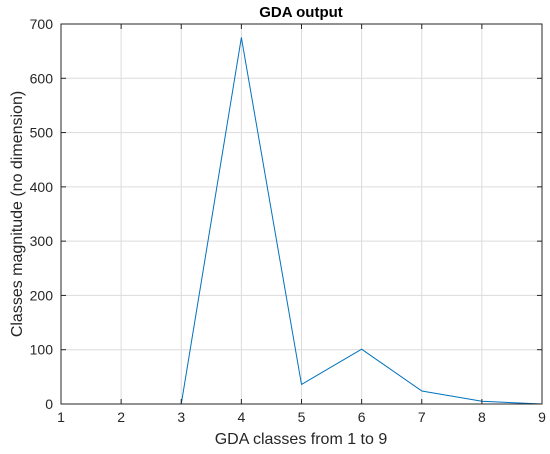 This screenshot has width=550, height=454. I want to click on x-tick-label: 1, so click(61, 417).